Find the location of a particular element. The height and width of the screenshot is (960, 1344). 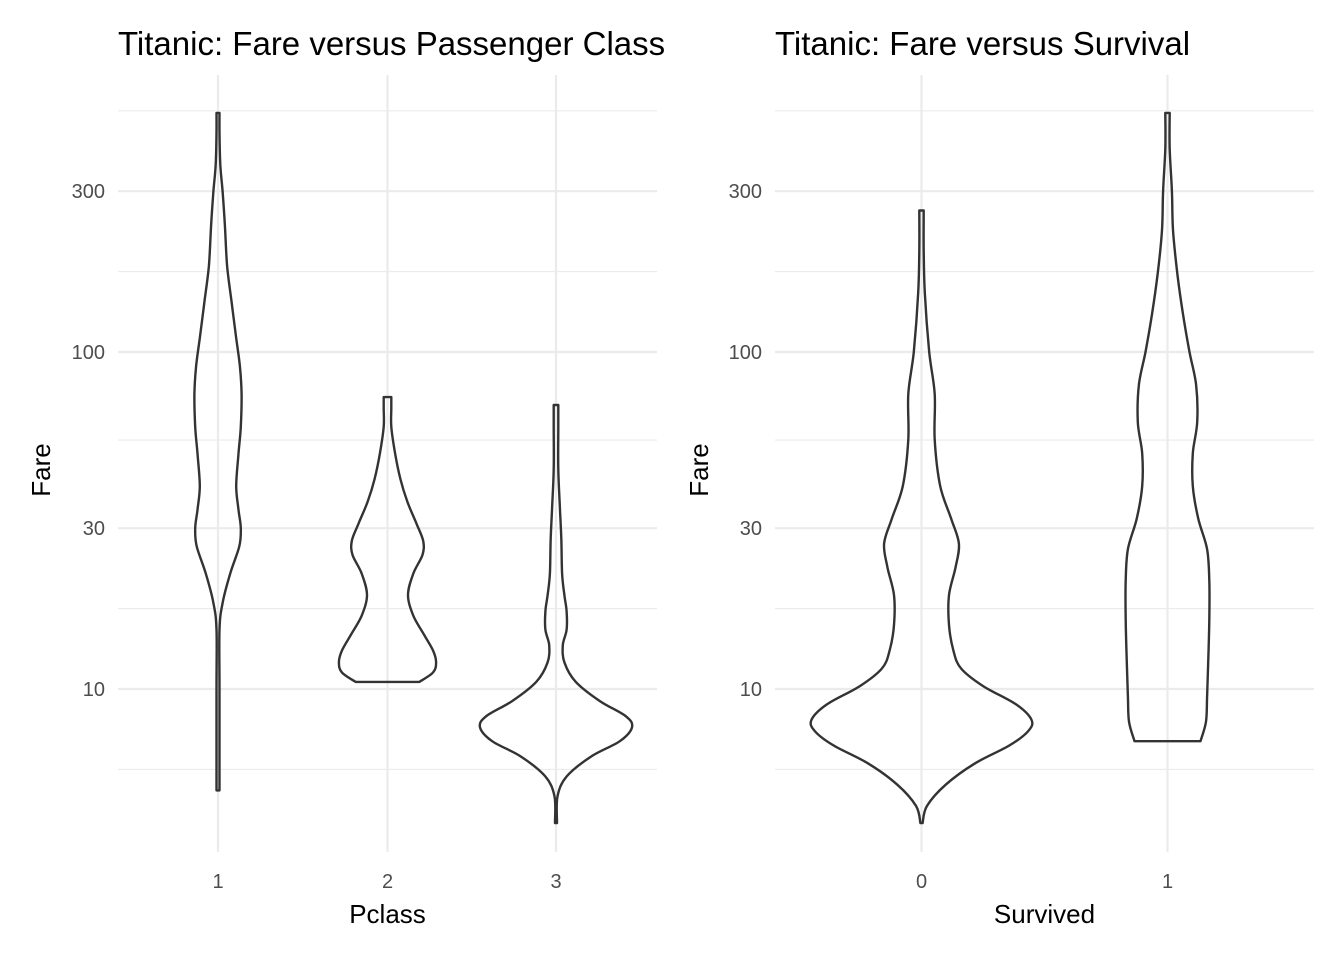

x-tick-label: 0 is located at coordinates (921, 882).